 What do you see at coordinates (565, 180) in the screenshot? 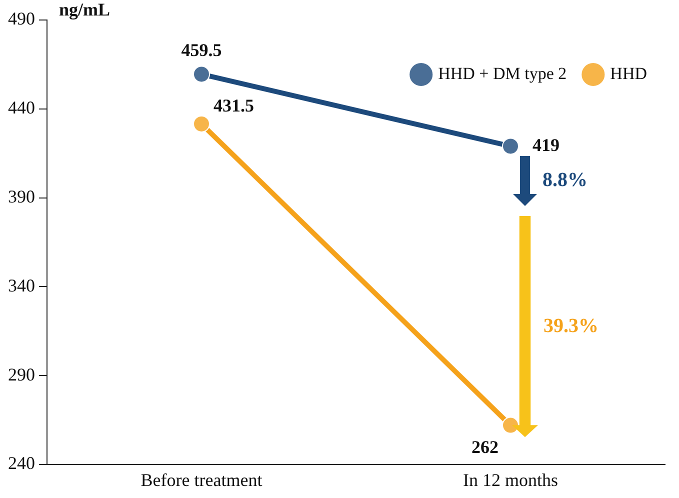
I see `annotation: 8.8%` at bounding box center [565, 180].